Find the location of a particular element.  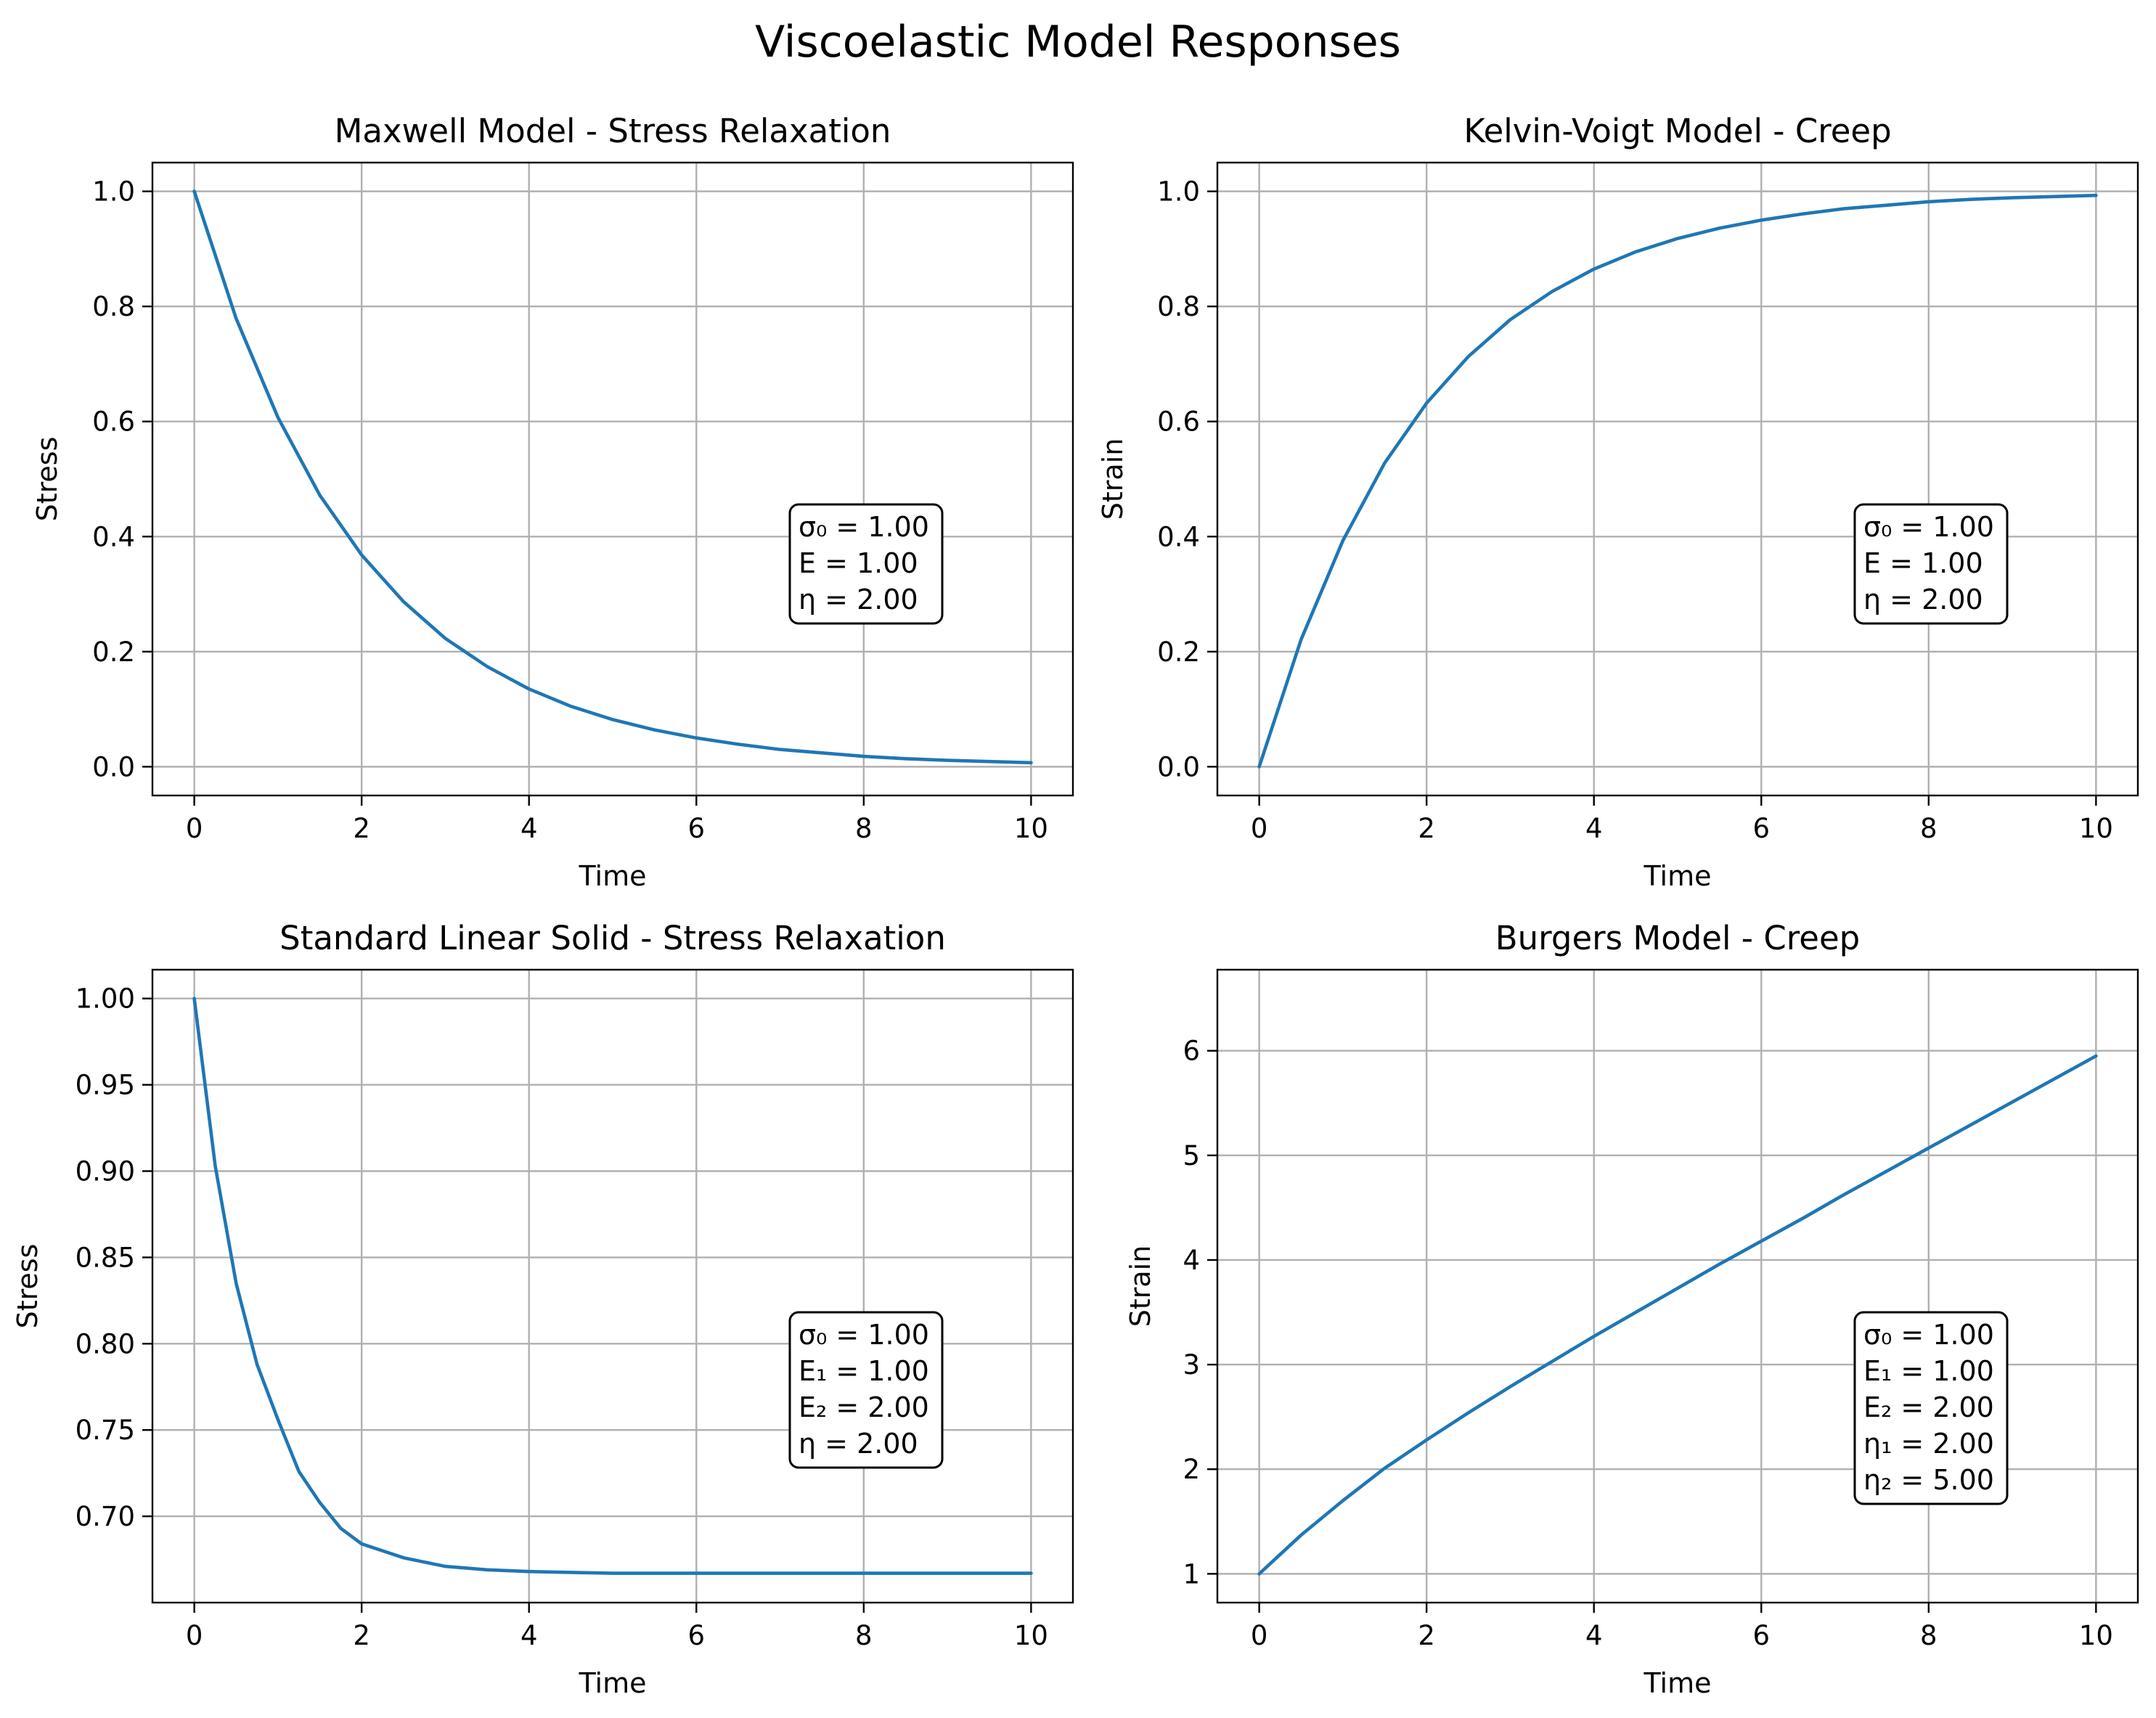

y-tick-label: 5 is located at coordinates (1192, 1155).